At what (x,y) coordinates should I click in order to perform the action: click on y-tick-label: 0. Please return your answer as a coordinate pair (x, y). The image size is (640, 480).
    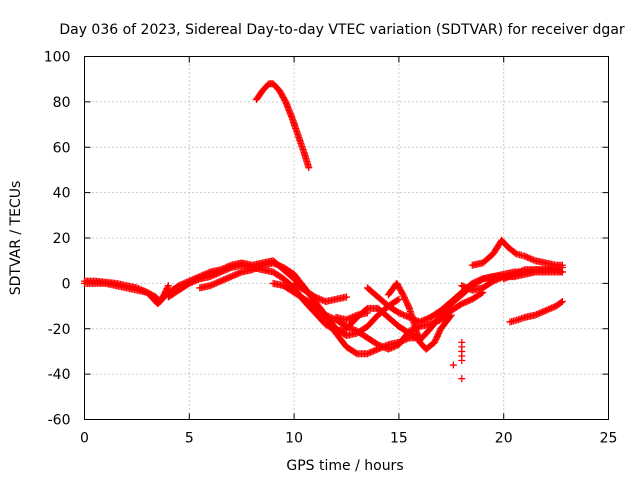
    Looking at the image, I should click on (66, 284).